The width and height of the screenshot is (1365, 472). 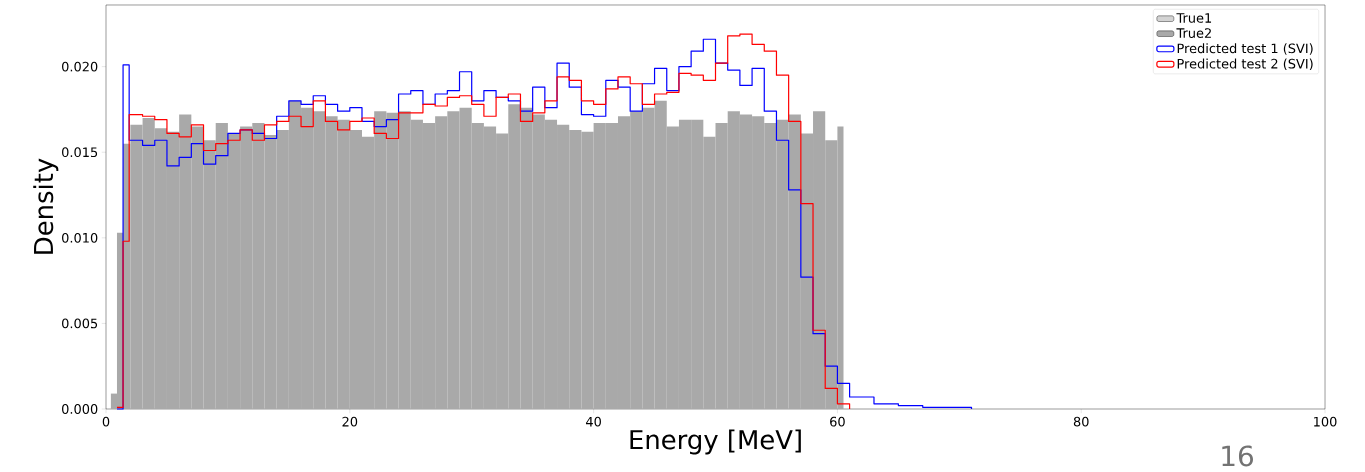 I want to click on x-tick-label: 100, so click(x=1325, y=421).